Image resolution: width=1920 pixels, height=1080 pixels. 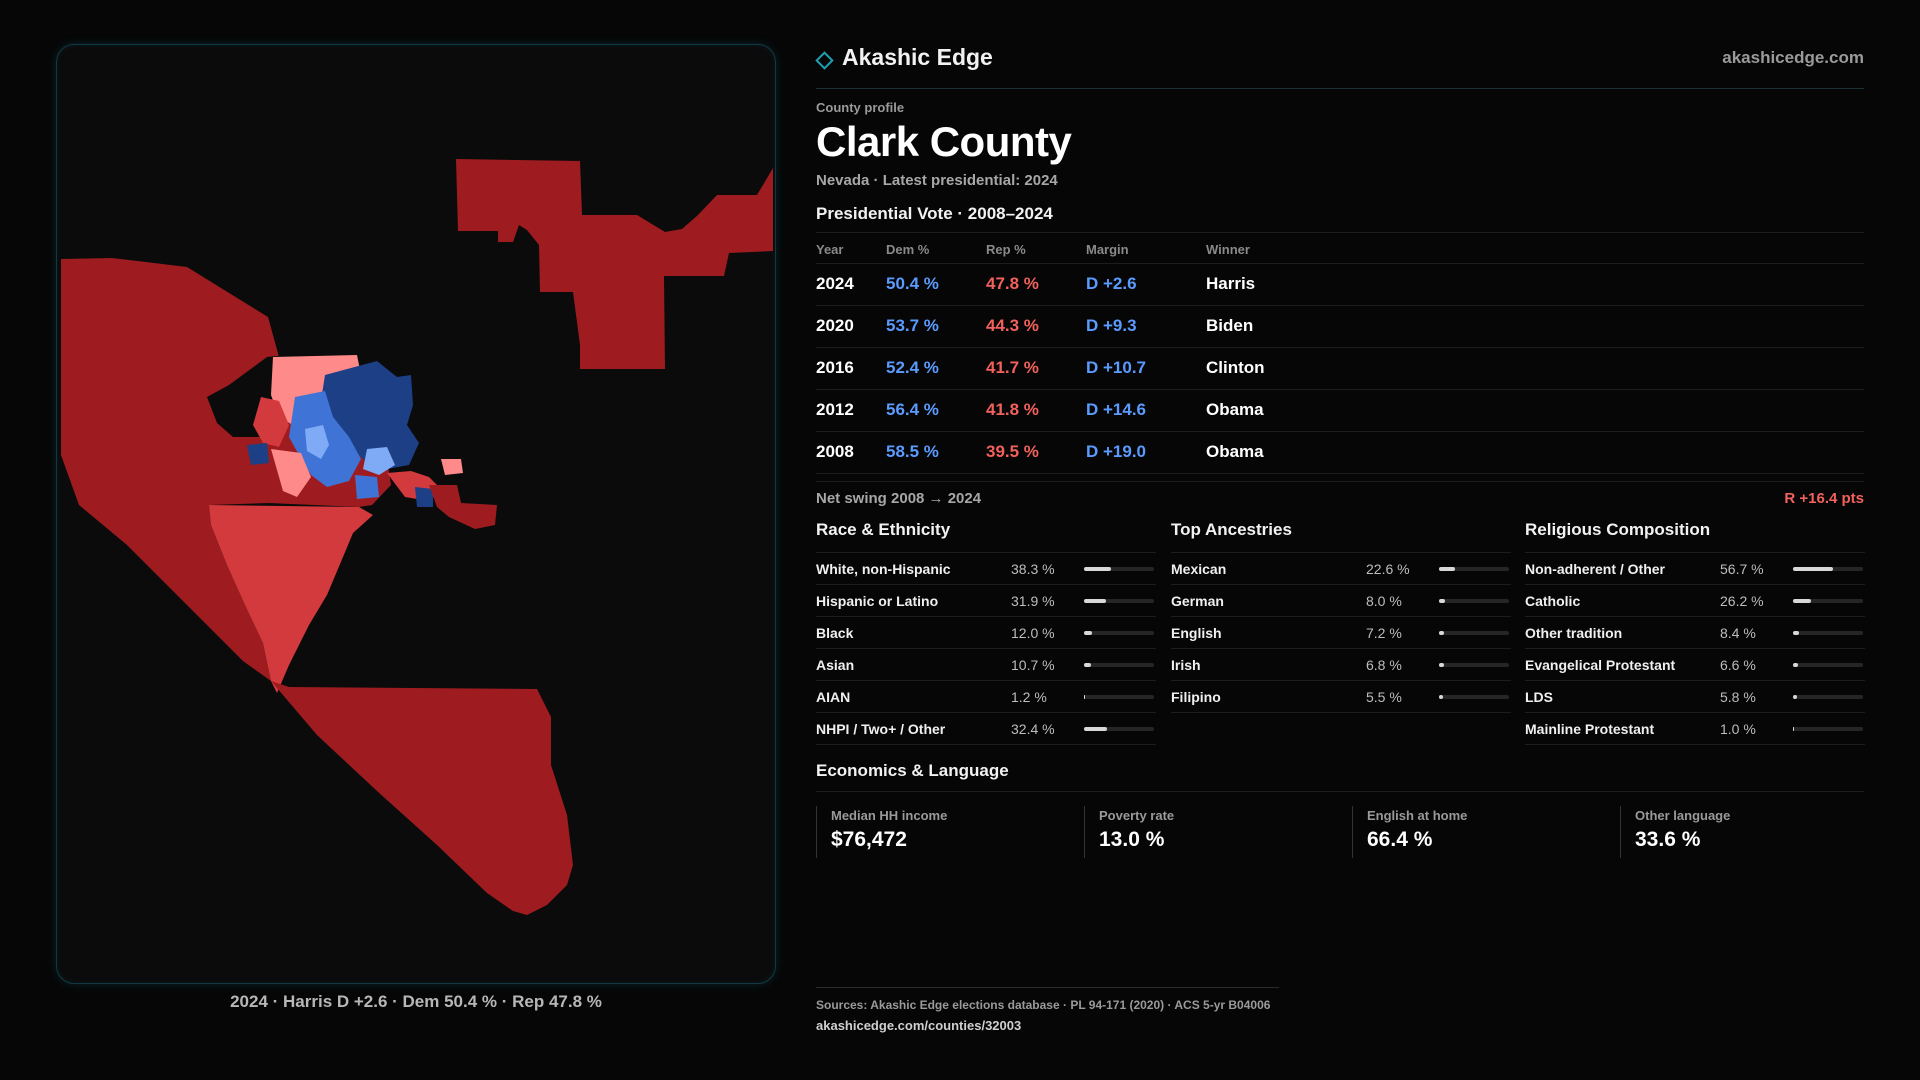 What do you see at coordinates (291, 599) in the screenshot?
I see `map-region-central-south` at bounding box center [291, 599].